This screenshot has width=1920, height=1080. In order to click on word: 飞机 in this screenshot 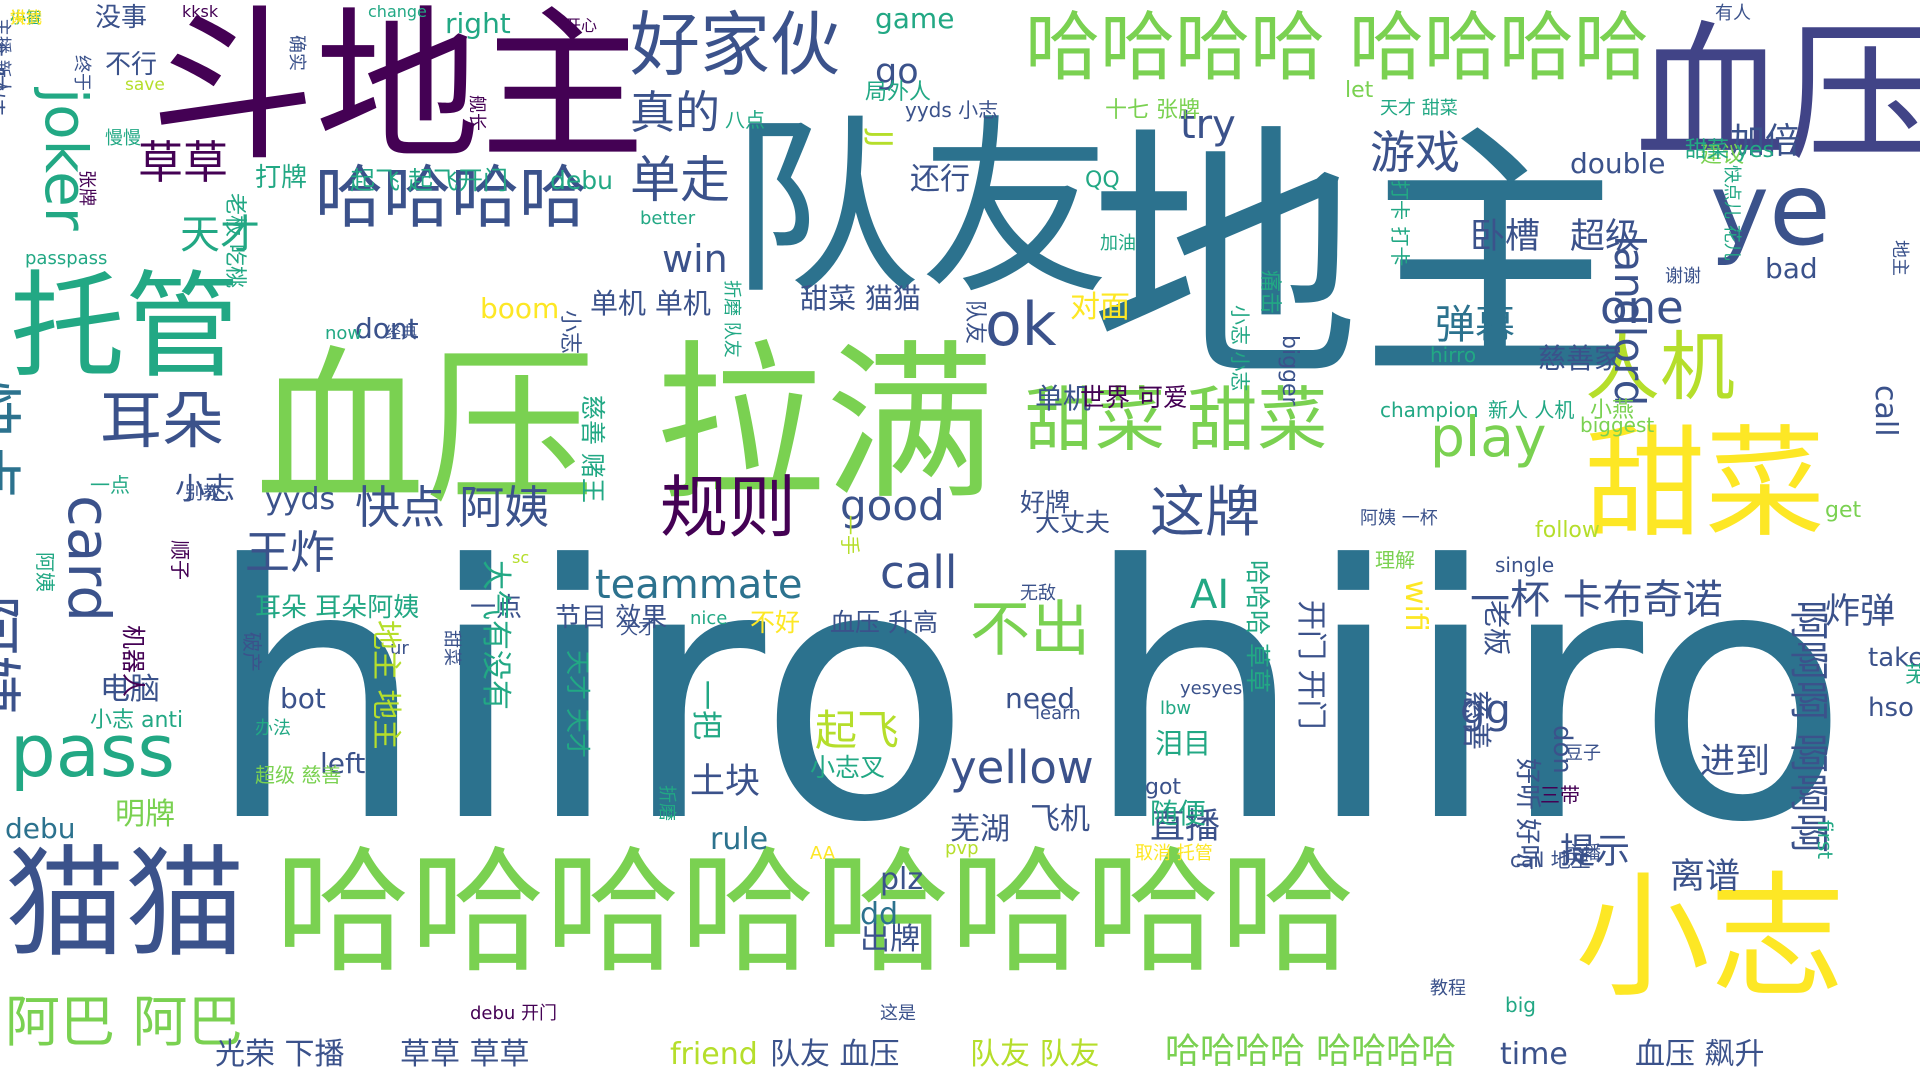, I will do `click(1060, 819)`.